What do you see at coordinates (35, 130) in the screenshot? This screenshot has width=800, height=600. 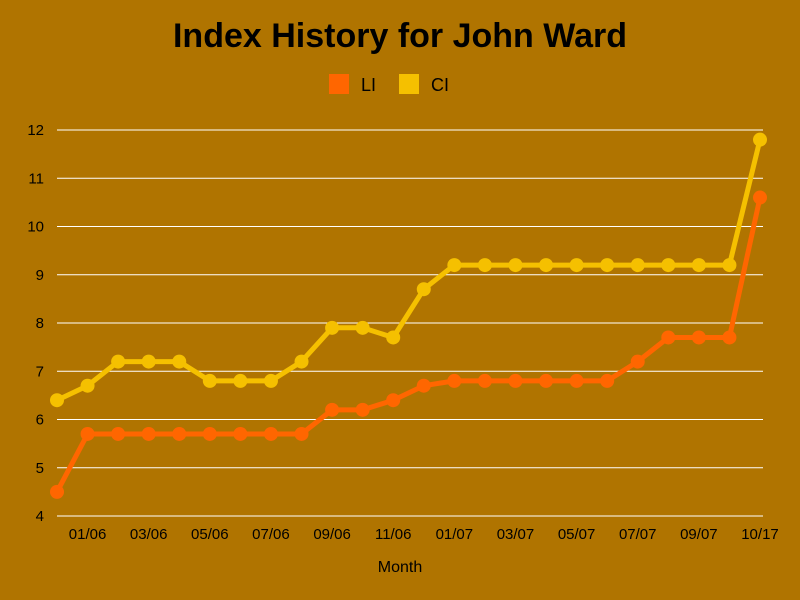 I see `y-tick-label: 12` at bounding box center [35, 130].